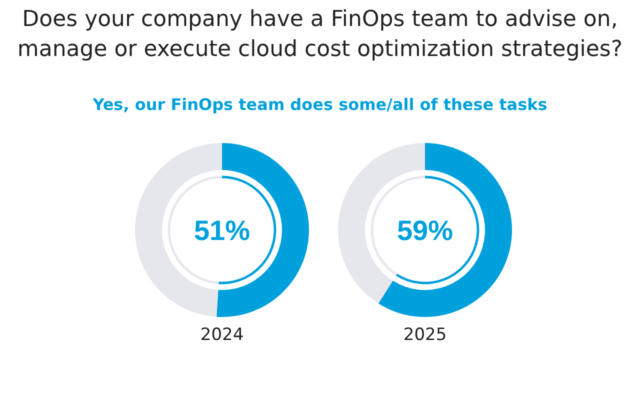 Image resolution: width=641 pixels, height=399 pixels. Describe the element at coordinates (425, 335) in the screenshot. I see `text: 2025` at that location.